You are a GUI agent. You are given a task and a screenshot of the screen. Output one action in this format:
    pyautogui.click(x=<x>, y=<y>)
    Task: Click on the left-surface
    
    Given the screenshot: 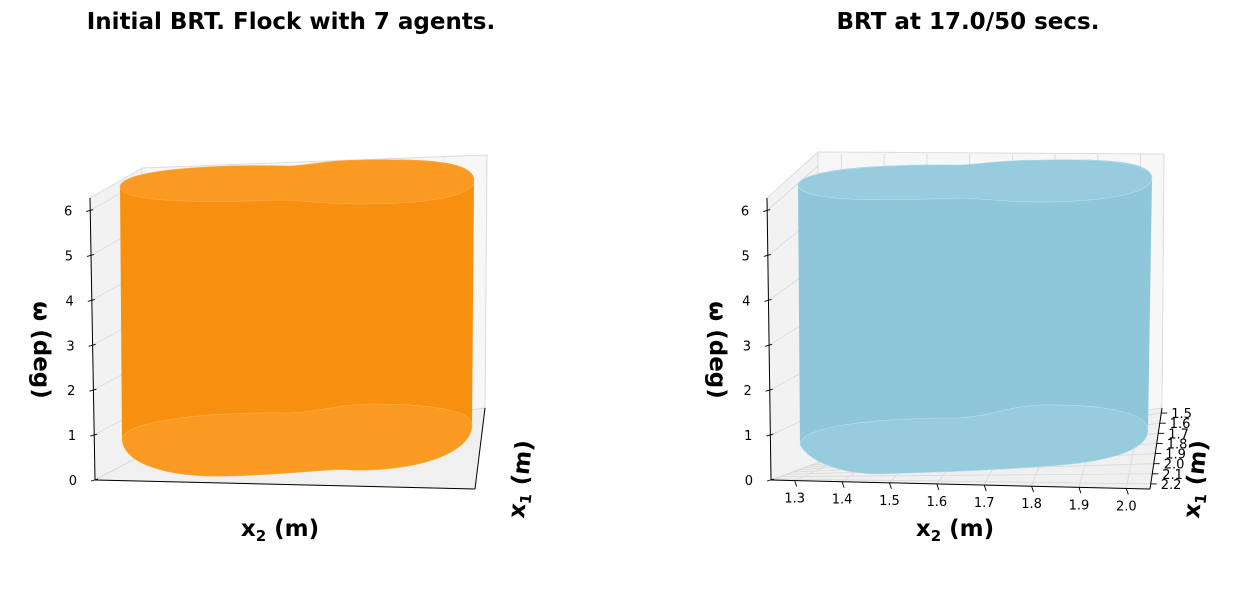 What is the action you would take?
    pyautogui.click(x=297, y=318)
    